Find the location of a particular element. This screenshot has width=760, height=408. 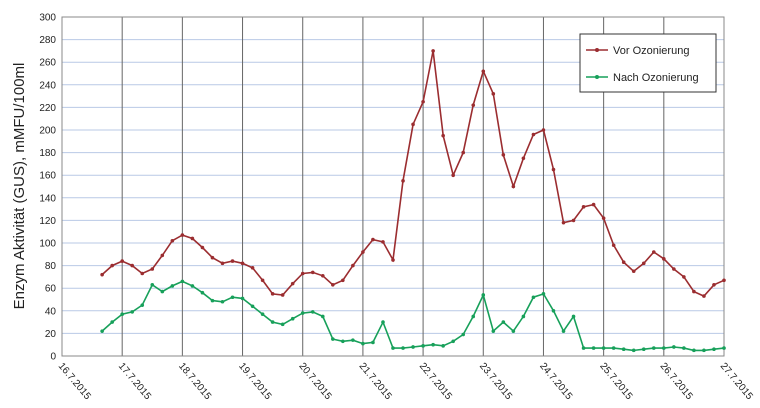

y-tick-label: 120 is located at coordinates (47, 221).